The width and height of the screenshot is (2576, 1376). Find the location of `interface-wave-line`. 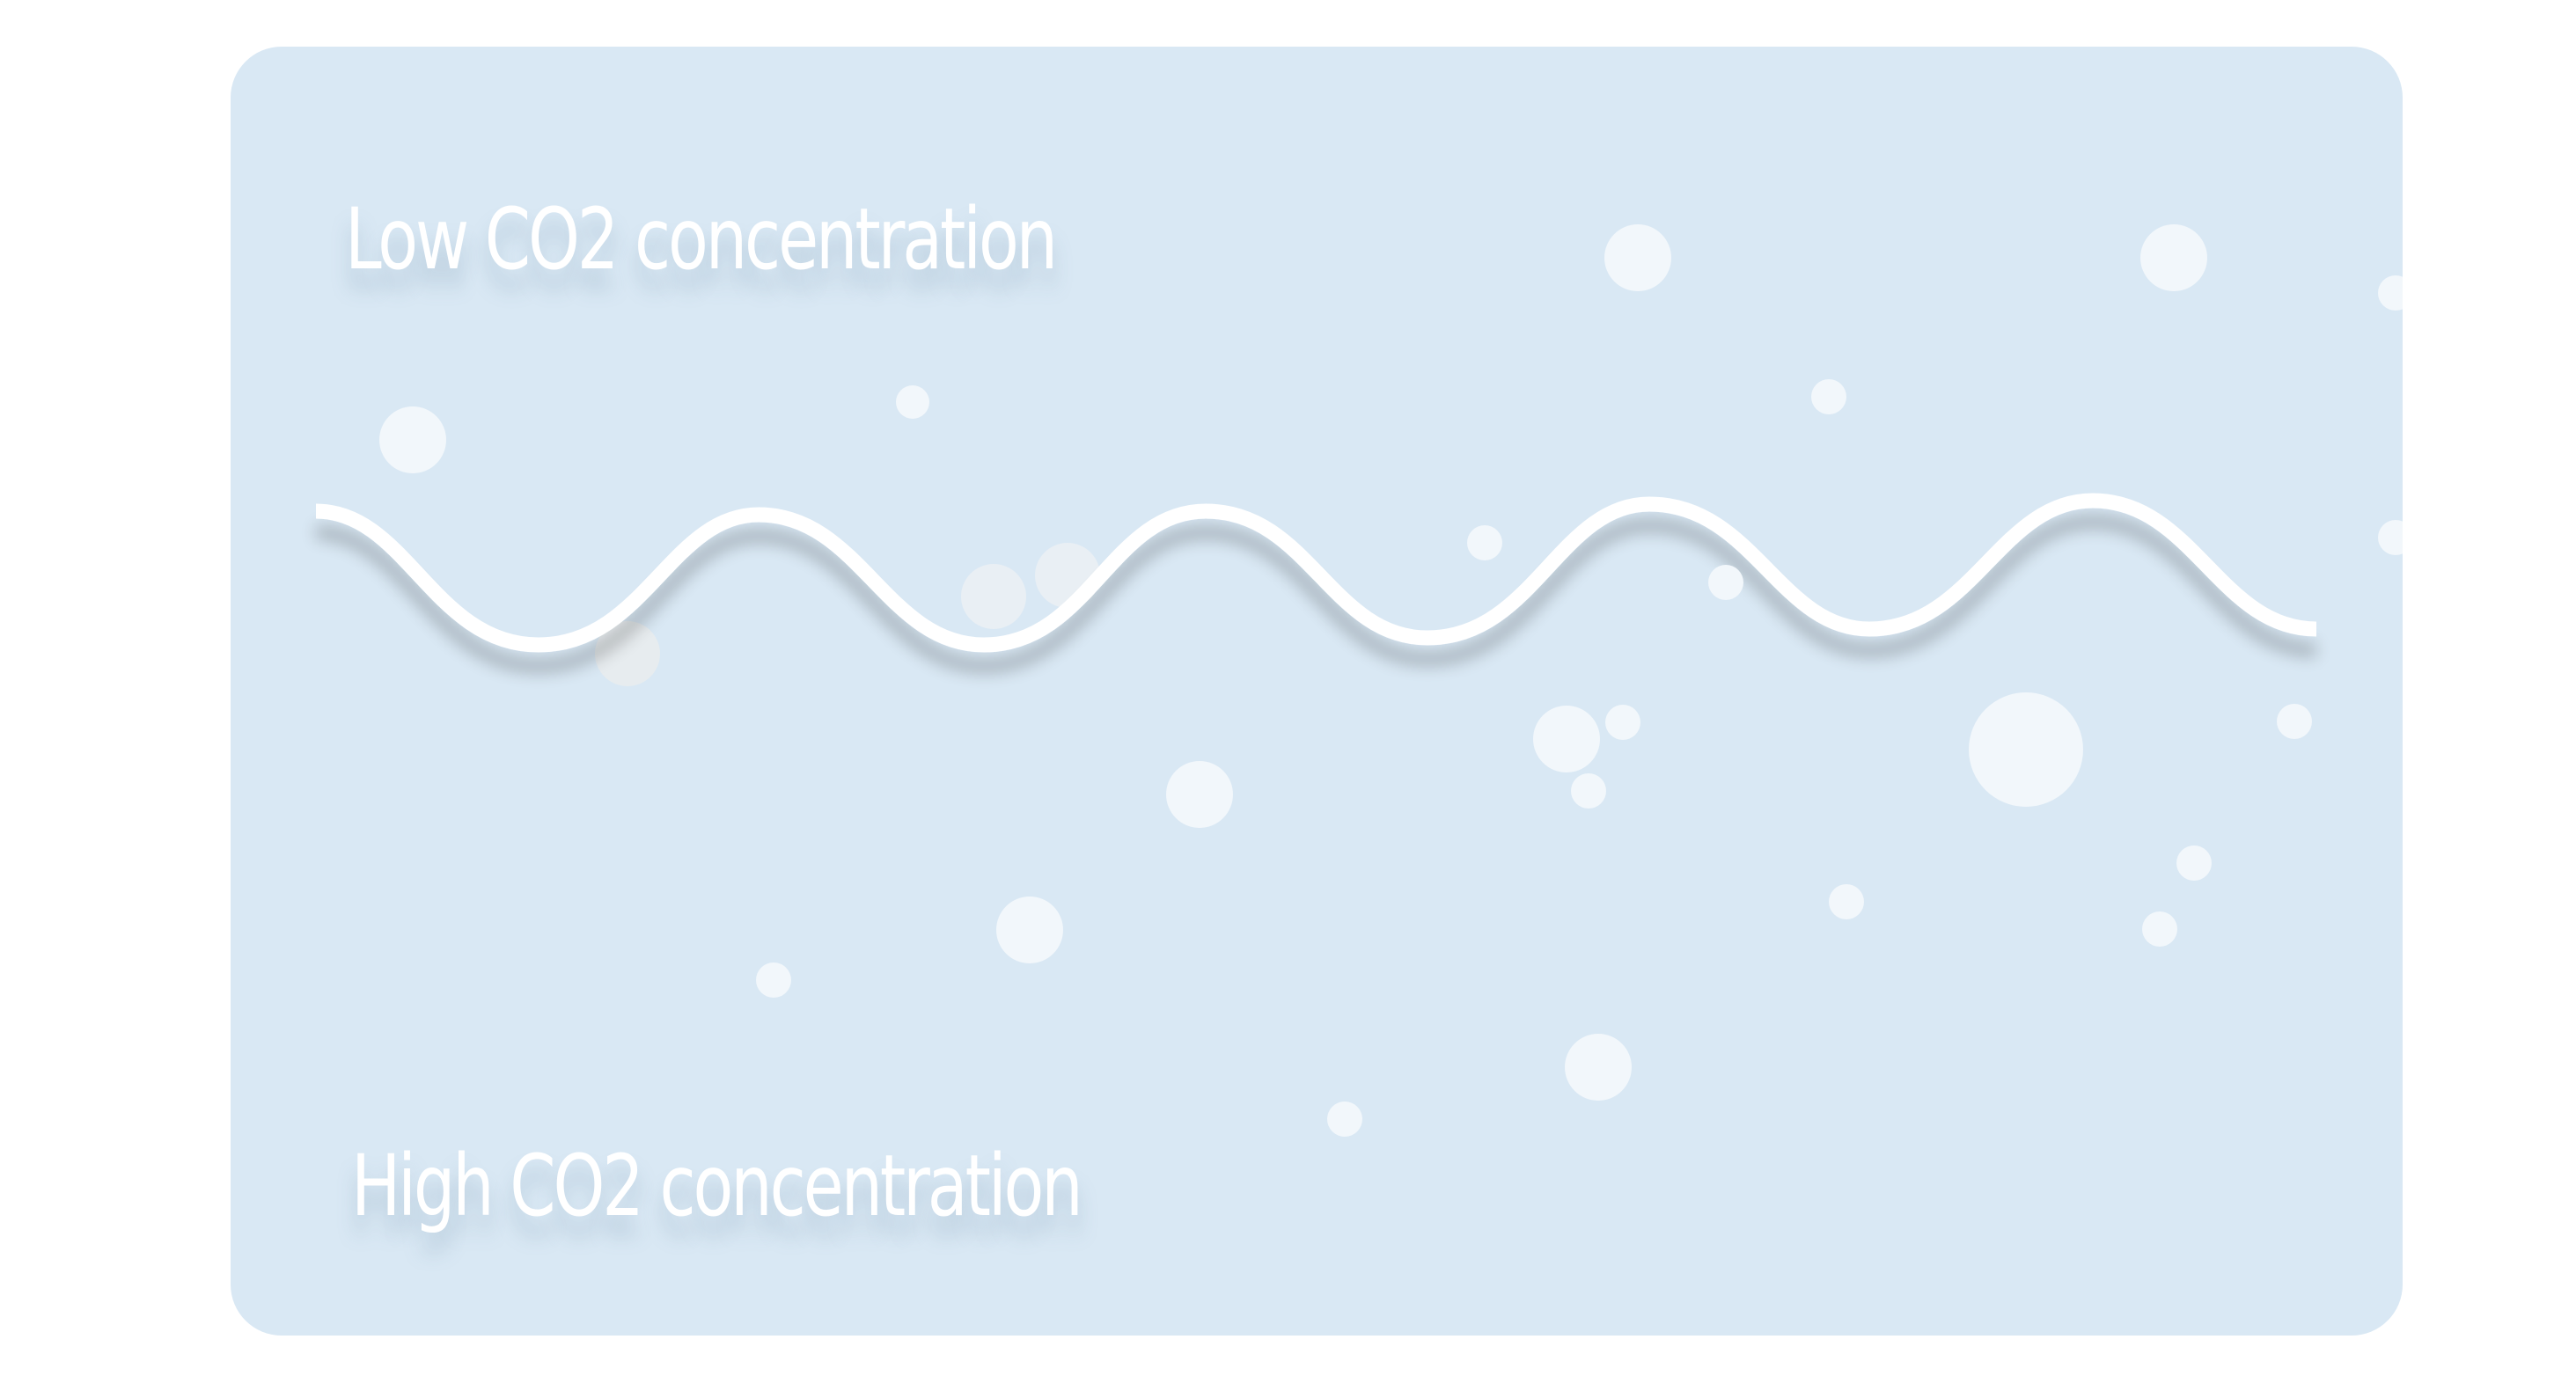

interface-wave-line is located at coordinates (1316, 573).